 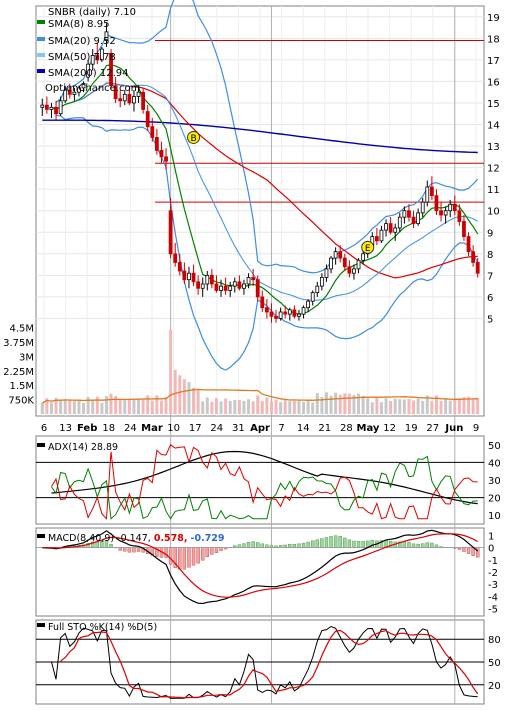 What do you see at coordinates (21, 386) in the screenshot?
I see `volume-tick-label: 1.5M` at bounding box center [21, 386].